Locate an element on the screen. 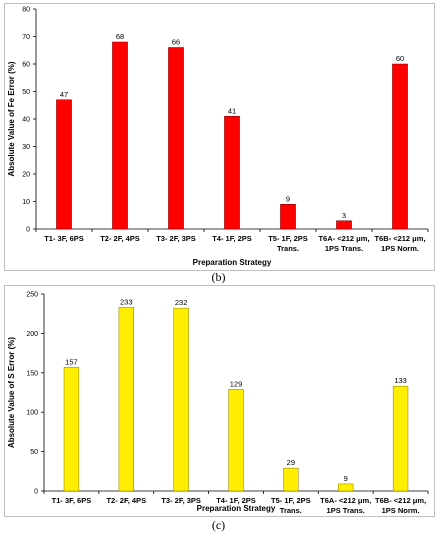 The width and height of the screenshot is (437, 550). s-category-label: T2- 2F, 4PS is located at coordinates (126, 500).